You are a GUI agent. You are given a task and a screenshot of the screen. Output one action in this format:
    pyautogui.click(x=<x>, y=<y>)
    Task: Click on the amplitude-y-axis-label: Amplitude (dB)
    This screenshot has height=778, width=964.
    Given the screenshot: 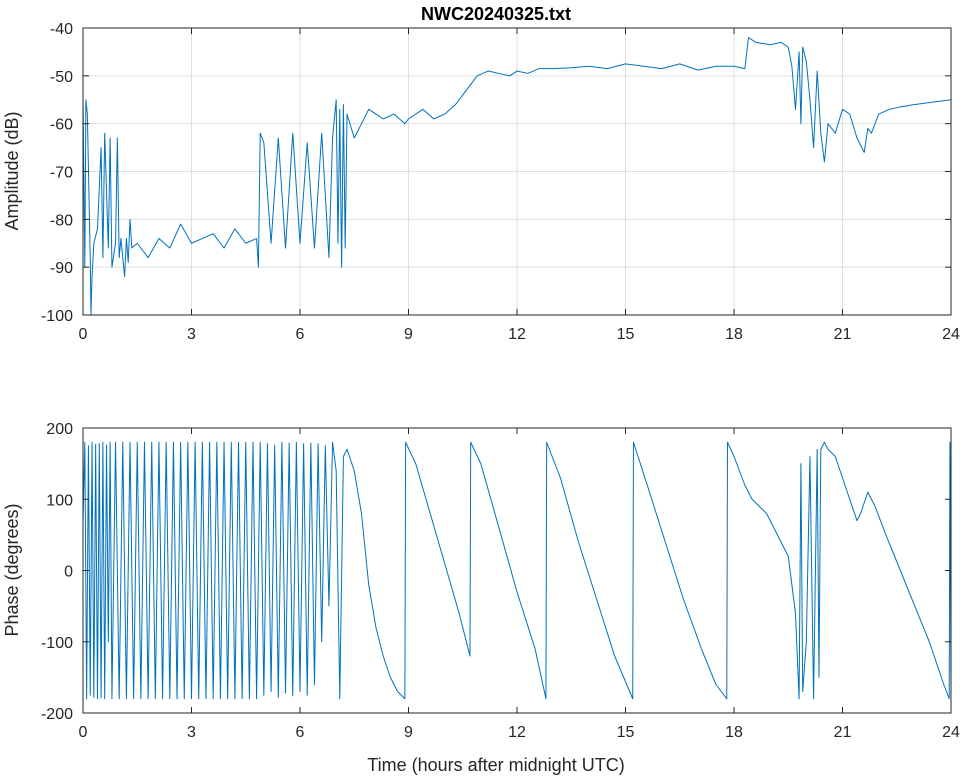 What is the action you would take?
    pyautogui.click(x=12, y=170)
    